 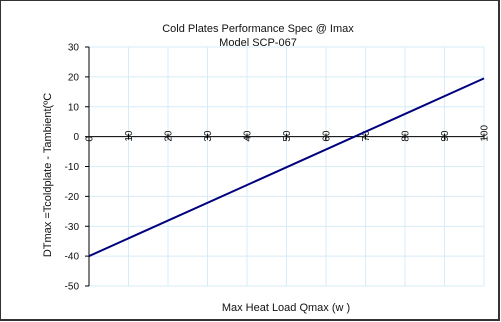 What do you see at coordinates (72, 197) in the screenshot?
I see `y-tick-label: -20` at bounding box center [72, 197].